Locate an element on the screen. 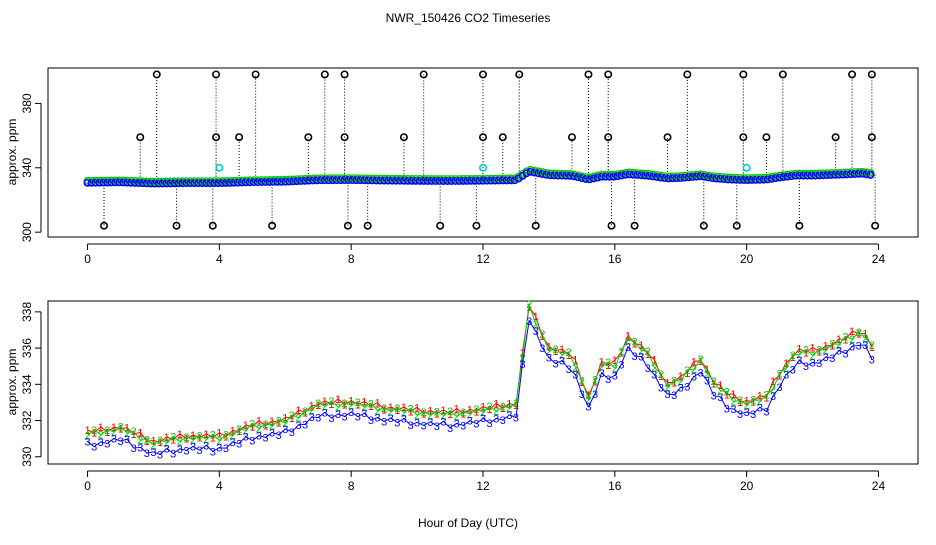  top-x-tick-label: 8 is located at coordinates (351, 259).